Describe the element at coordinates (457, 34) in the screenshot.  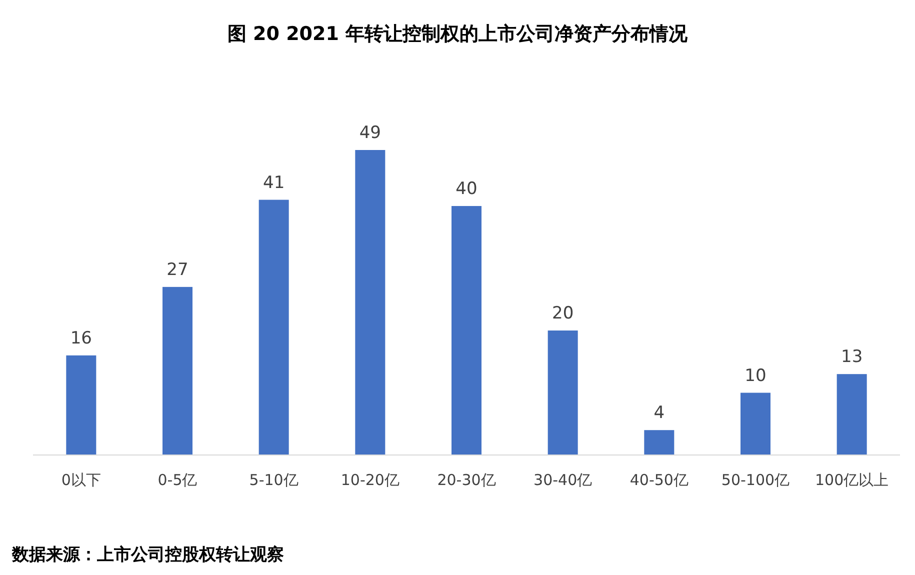
I see `title: 图 20 2021 年转让控制权的上市公司净资产分布情况` at that location.